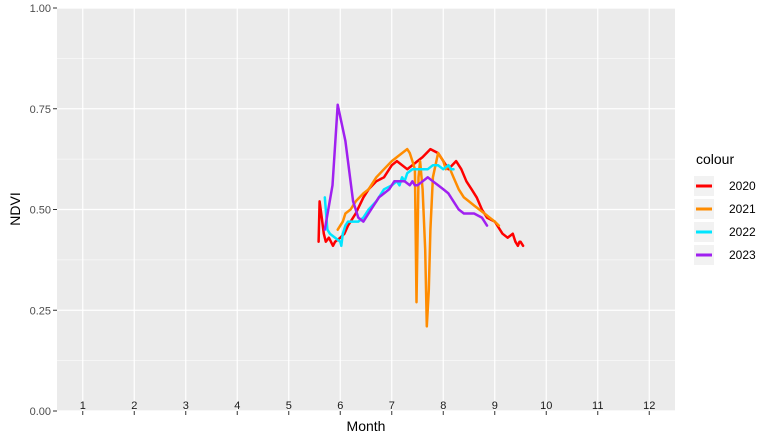 This screenshot has width=773, height=447. Describe the element at coordinates (742, 255) in the screenshot. I see `legend-label-2023: 2023` at that location.